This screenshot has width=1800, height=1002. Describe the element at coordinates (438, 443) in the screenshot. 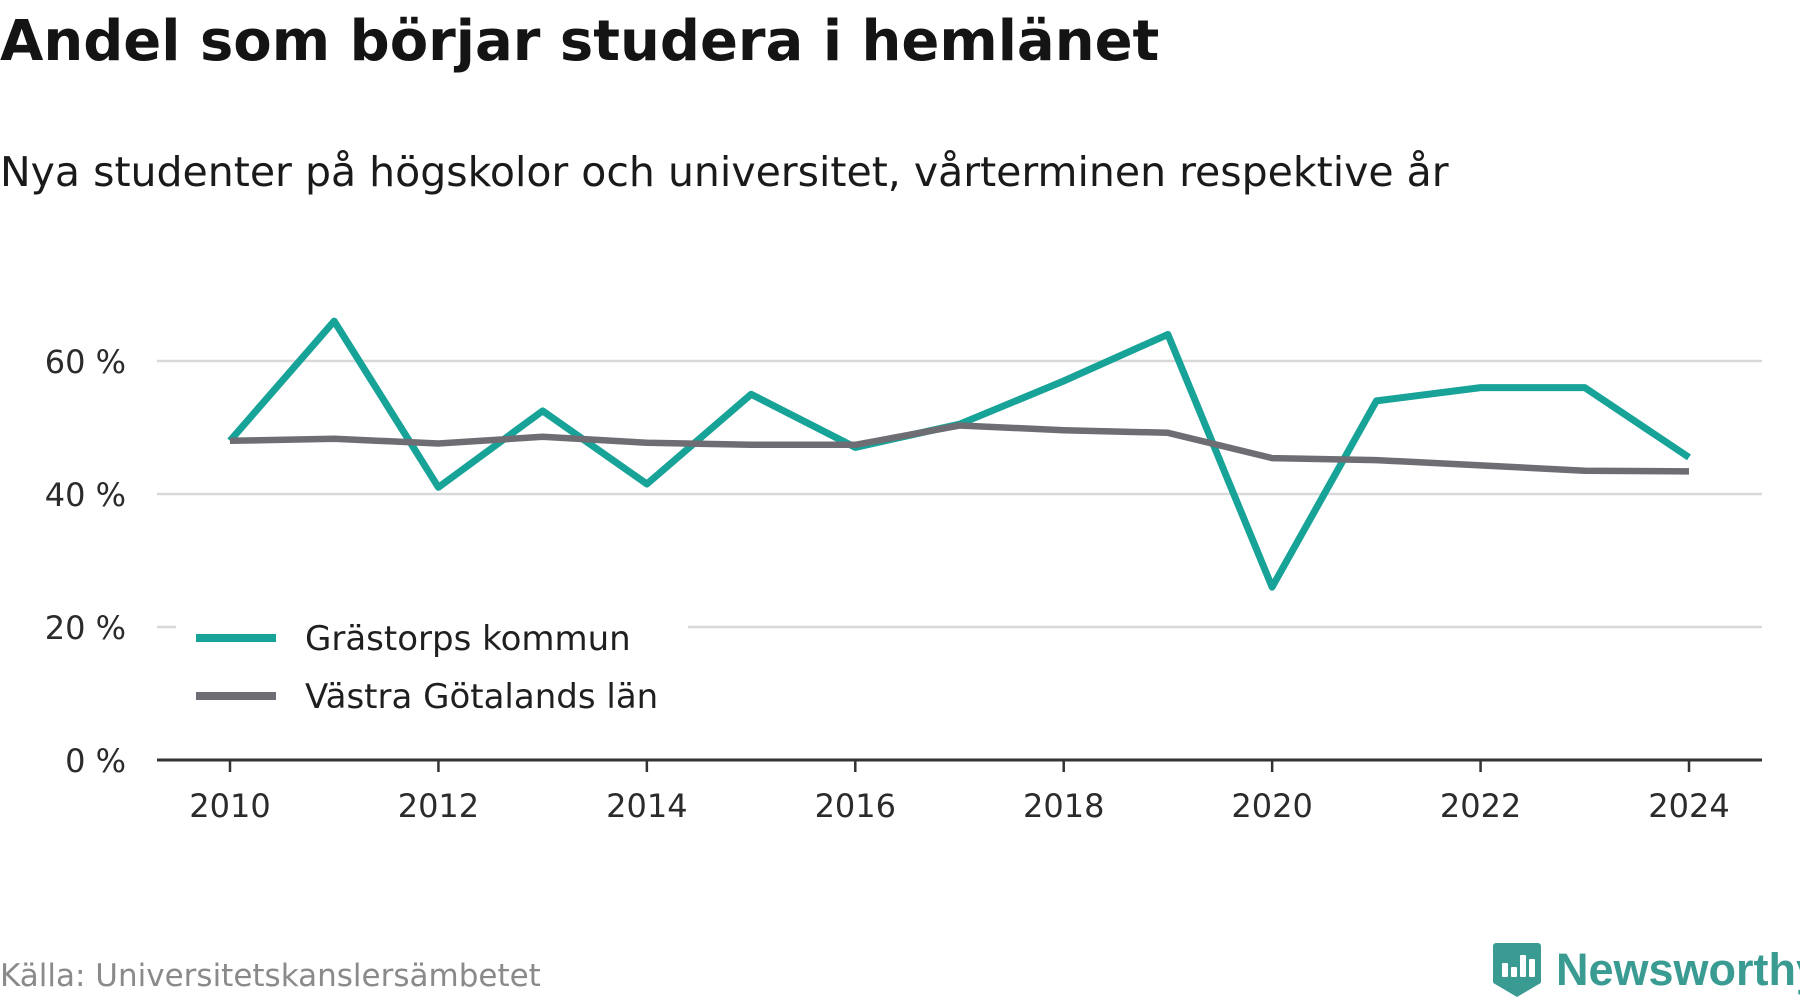

I see `series-2-point-2012` at that location.